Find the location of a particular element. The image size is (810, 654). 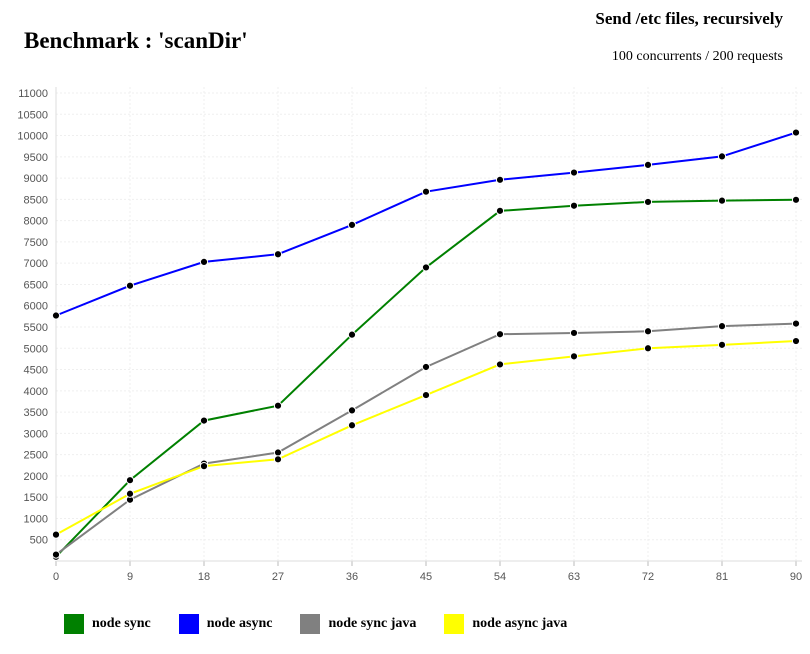

y-tick-label: 6500 is located at coordinates (36, 285).